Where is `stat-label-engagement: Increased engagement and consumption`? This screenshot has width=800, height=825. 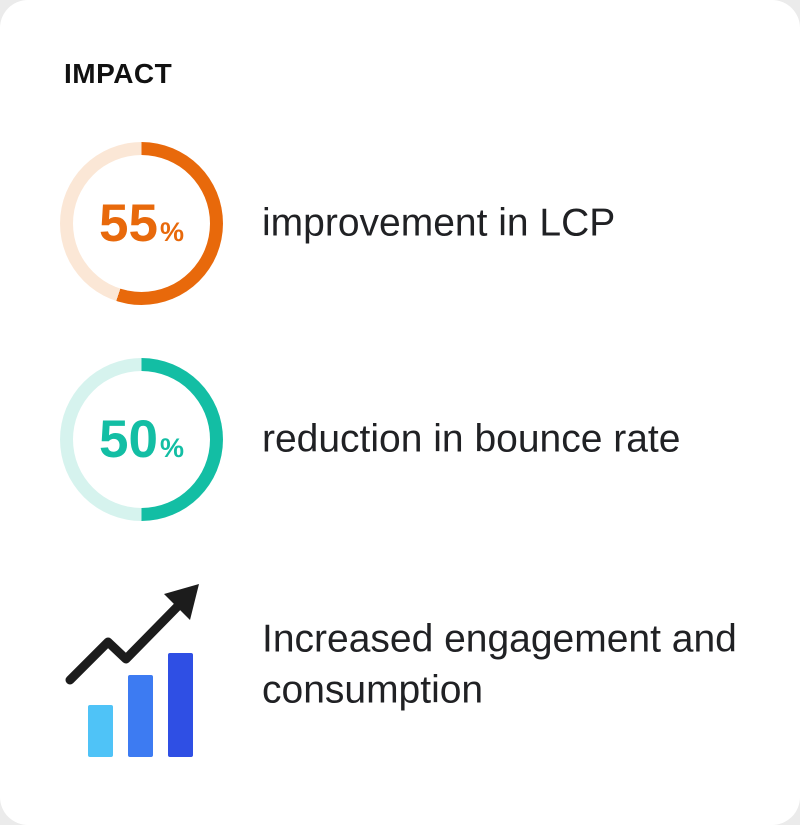 stat-label-engagement: Increased engagement and consumption is located at coordinates (499, 664).